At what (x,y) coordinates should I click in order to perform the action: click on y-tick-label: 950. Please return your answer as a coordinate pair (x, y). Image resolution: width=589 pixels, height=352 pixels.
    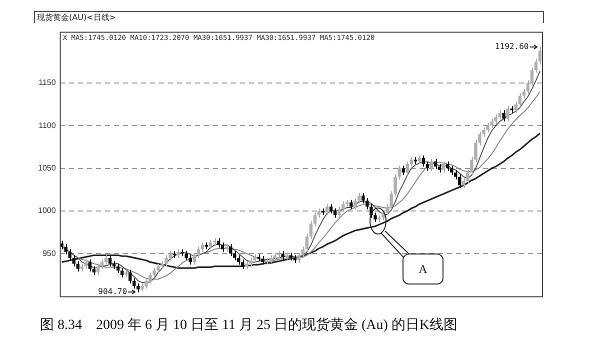
    Looking at the image, I should click on (49, 253).